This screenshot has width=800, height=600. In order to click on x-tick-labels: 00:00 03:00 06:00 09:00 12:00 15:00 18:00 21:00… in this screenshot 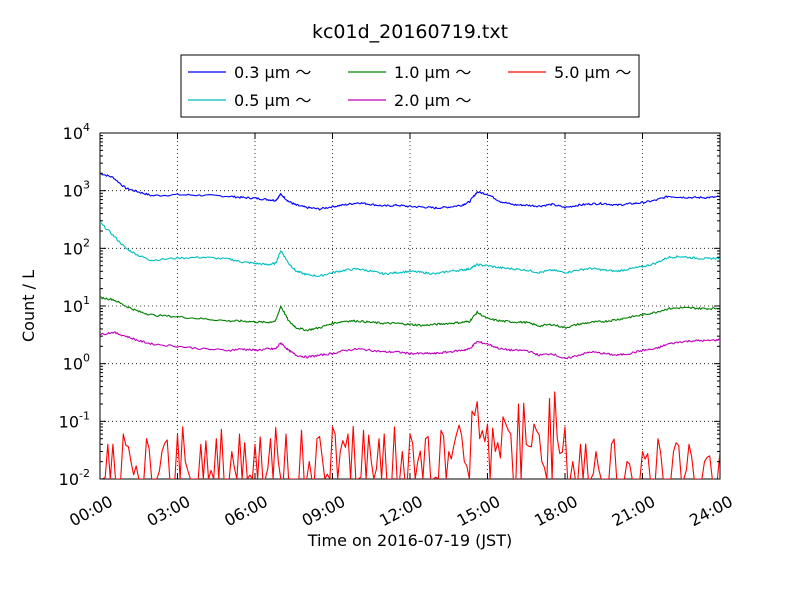, I will do `click(401, 511)`.